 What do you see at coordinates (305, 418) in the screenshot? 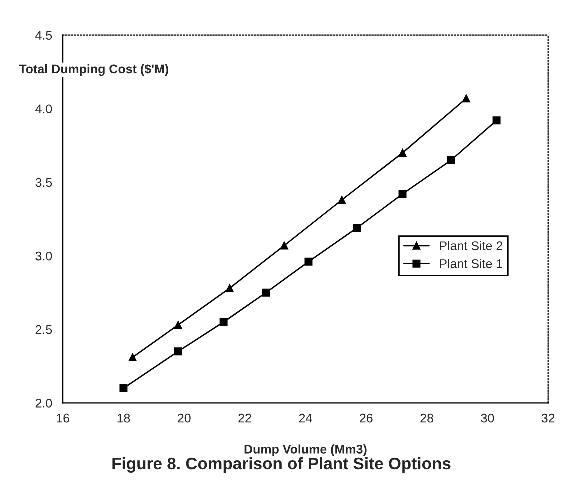
I see `x-tick-label: 24` at bounding box center [305, 418].